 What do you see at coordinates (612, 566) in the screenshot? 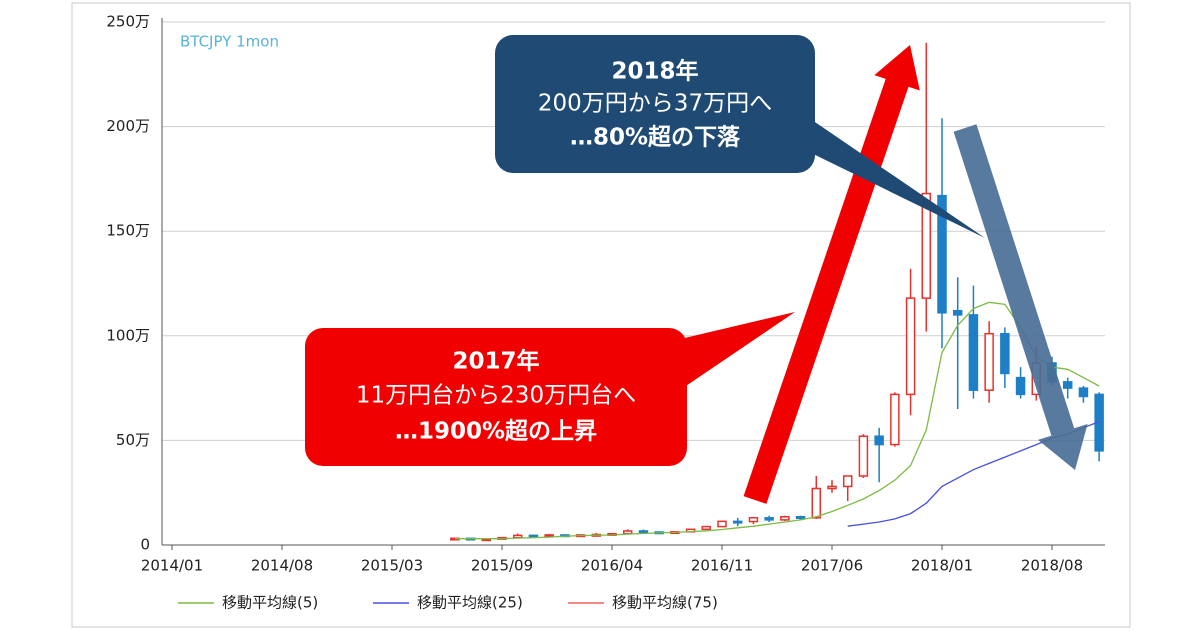
I see `x-tick-label: 2016/04` at bounding box center [612, 566].